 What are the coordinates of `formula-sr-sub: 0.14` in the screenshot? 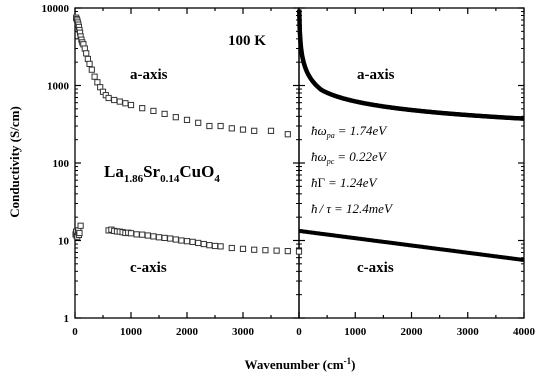 It's located at (170, 179).